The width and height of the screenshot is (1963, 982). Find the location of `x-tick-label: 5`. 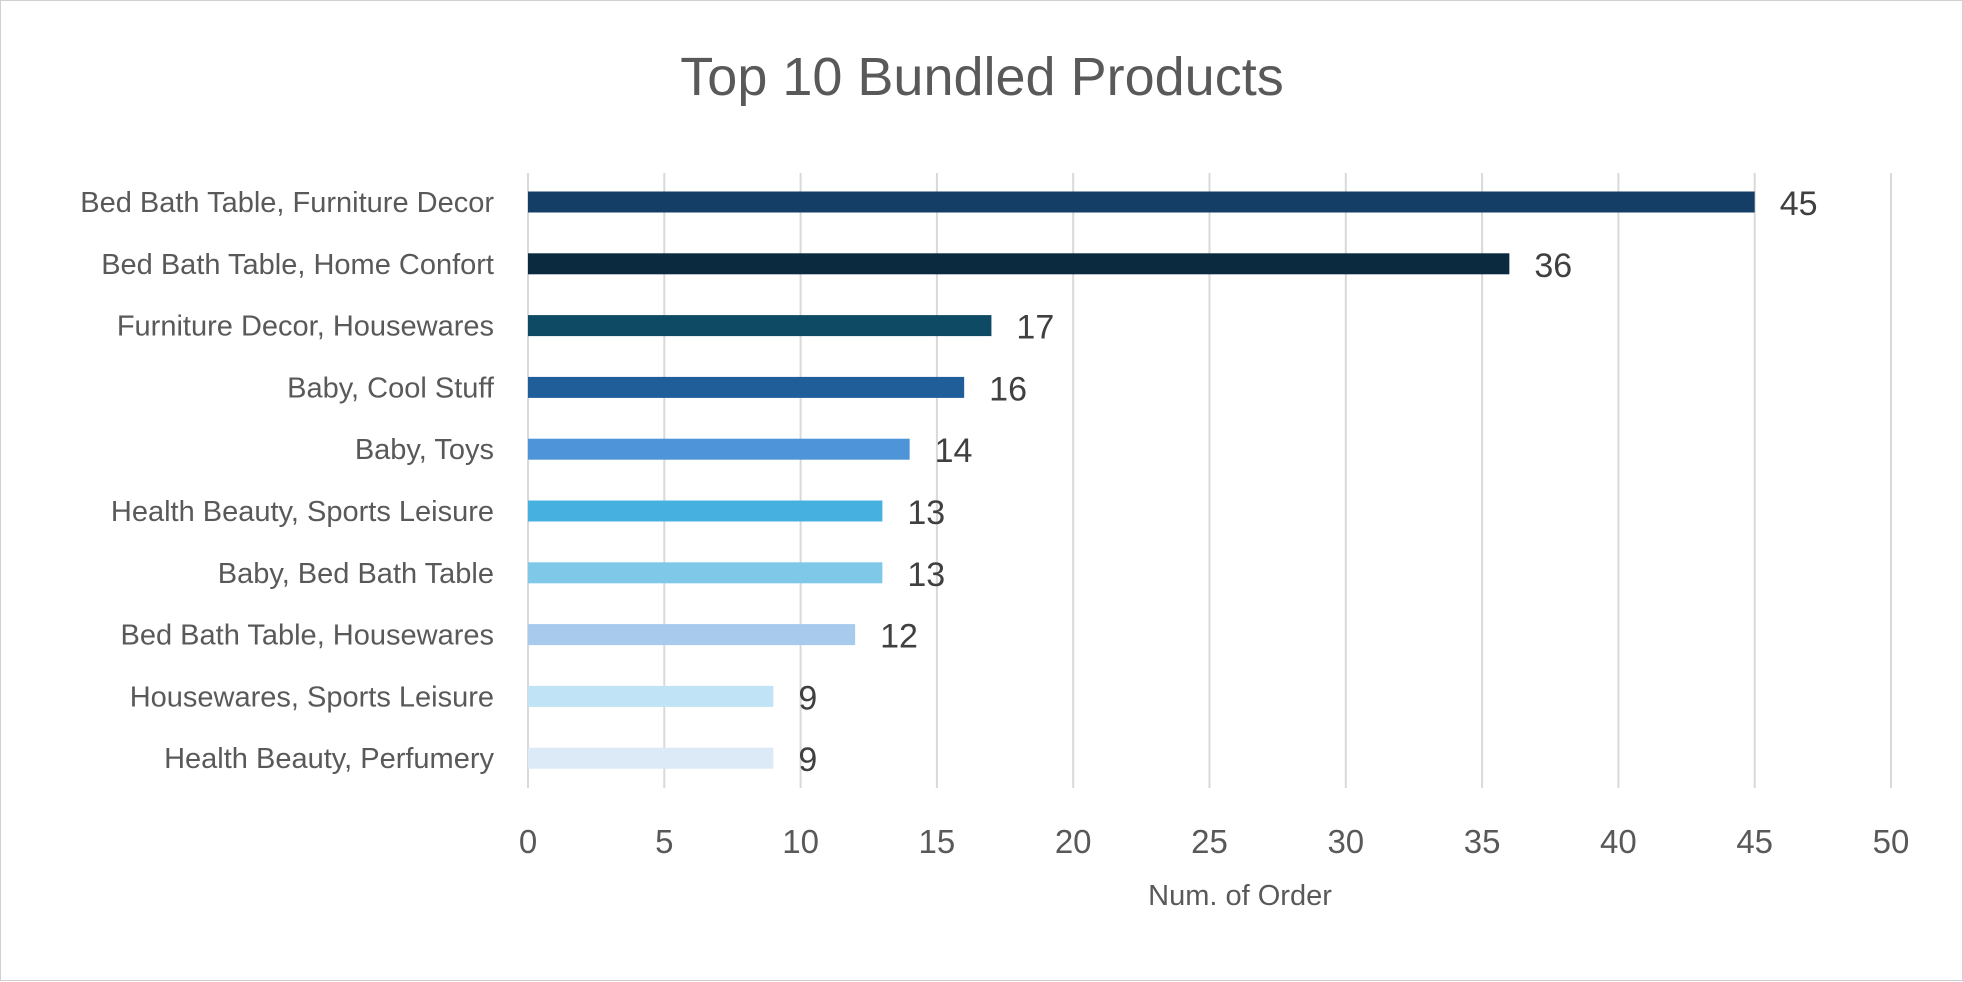

x-tick-label: 5 is located at coordinates (664, 841).